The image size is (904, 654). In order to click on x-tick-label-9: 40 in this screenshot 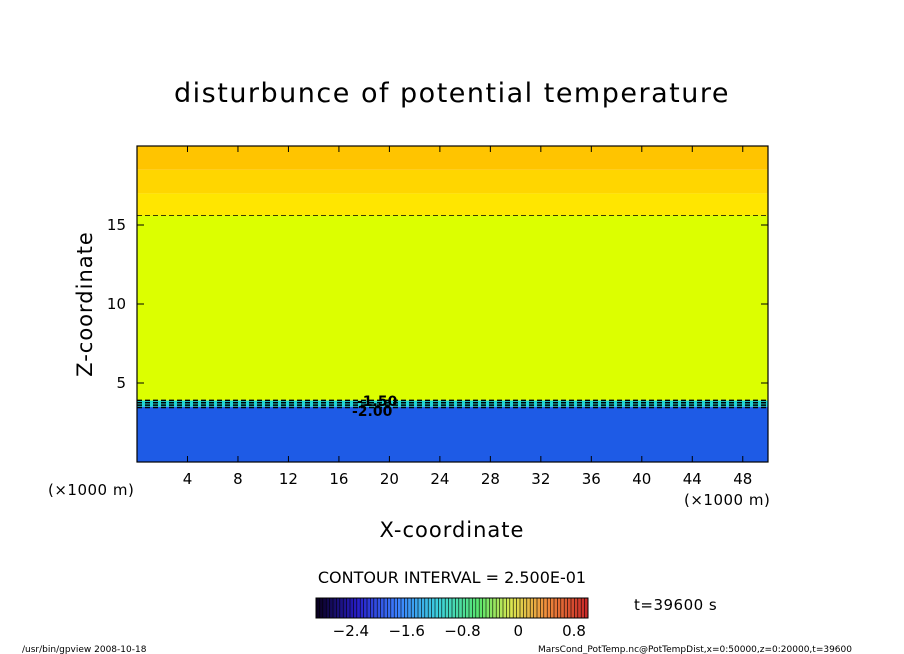, I will do `click(641, 479)`.